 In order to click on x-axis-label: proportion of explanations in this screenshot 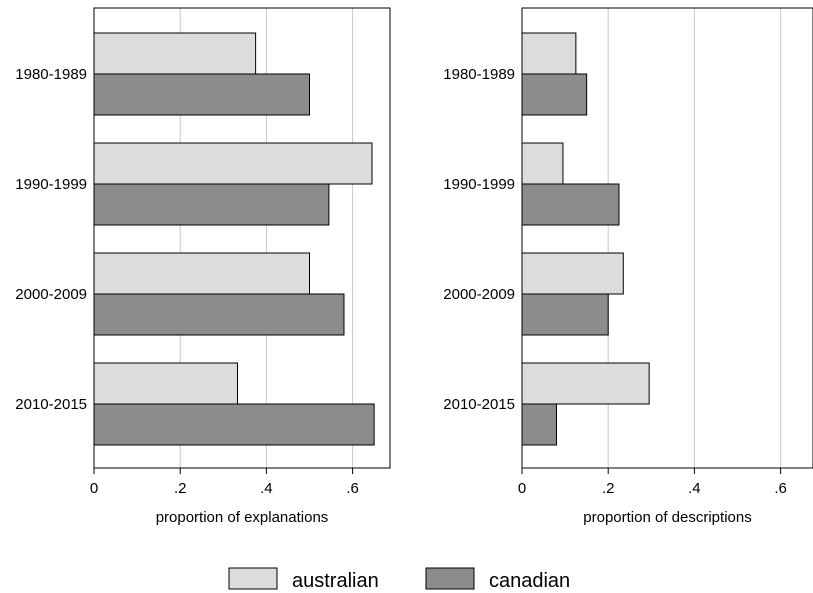, I will do `click(242, 517)`.